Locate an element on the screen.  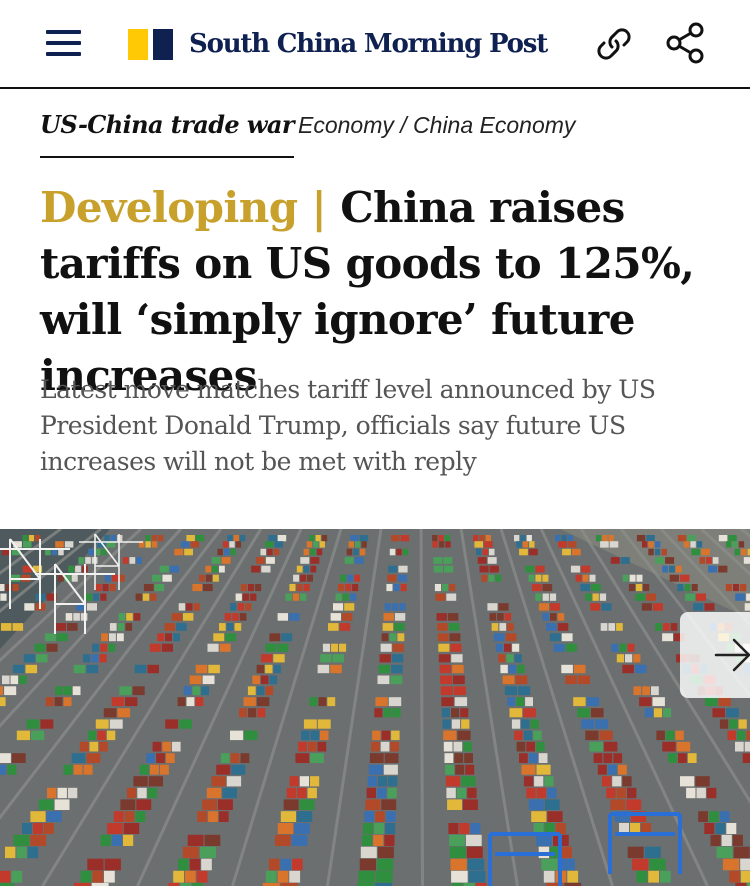
gallery-next-button is located at coordinates (715, 655).